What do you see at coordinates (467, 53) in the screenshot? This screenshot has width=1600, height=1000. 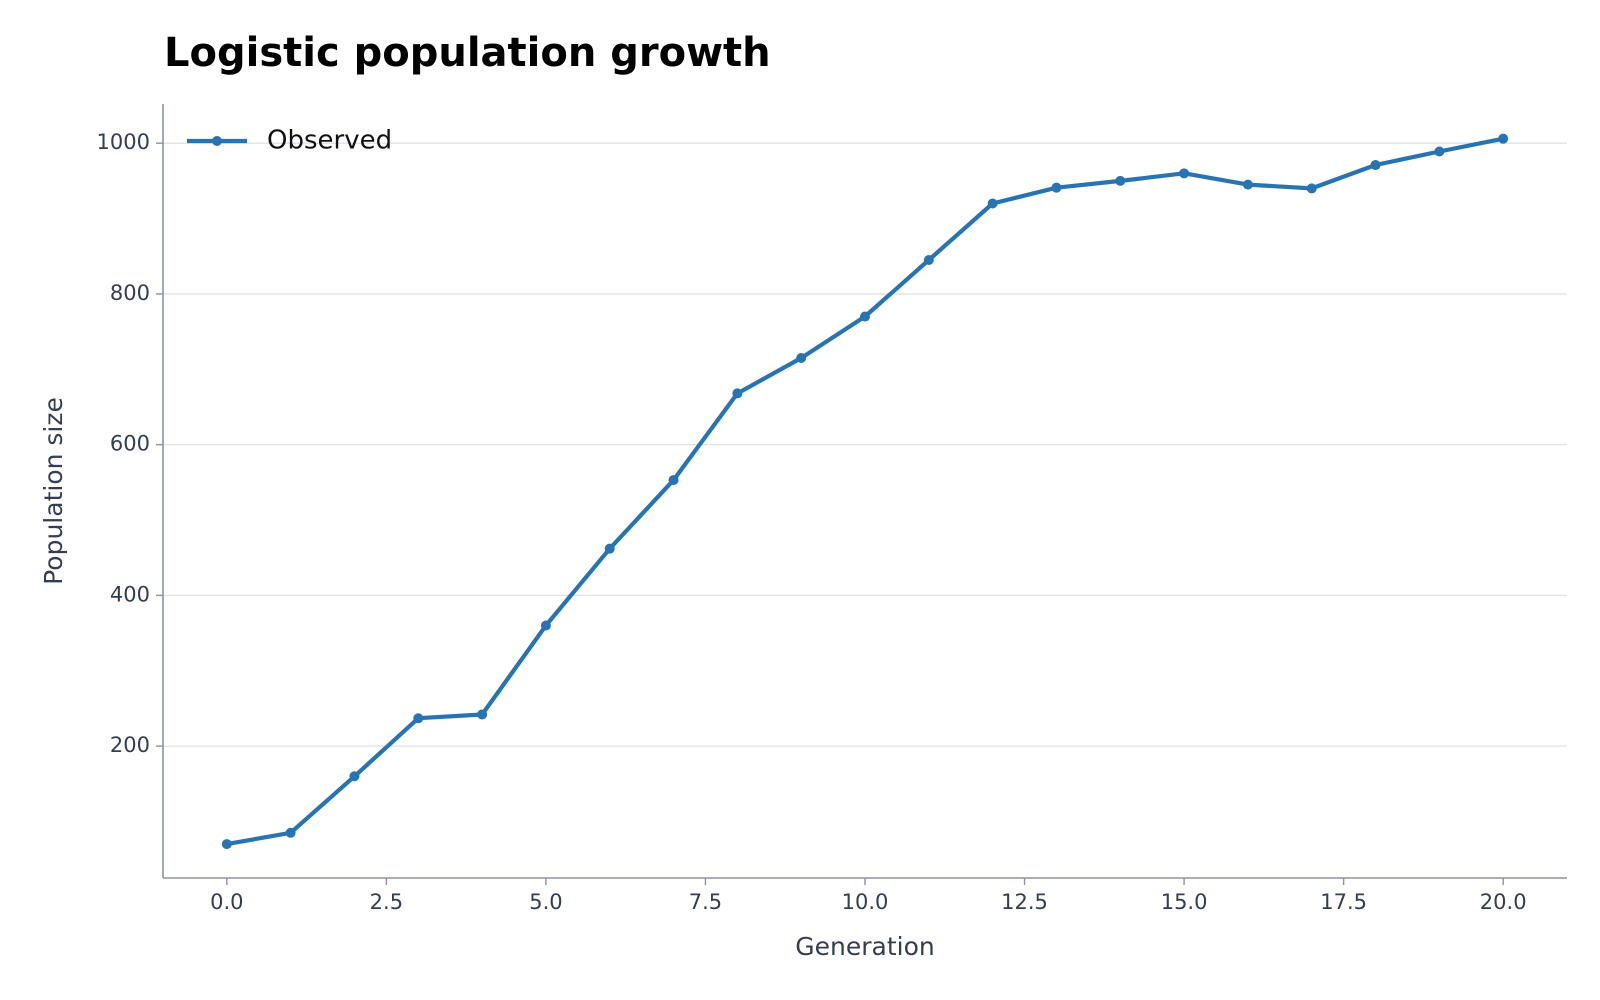 I see `chart-title: Logistic population growth` at bounding box center [467, 53].